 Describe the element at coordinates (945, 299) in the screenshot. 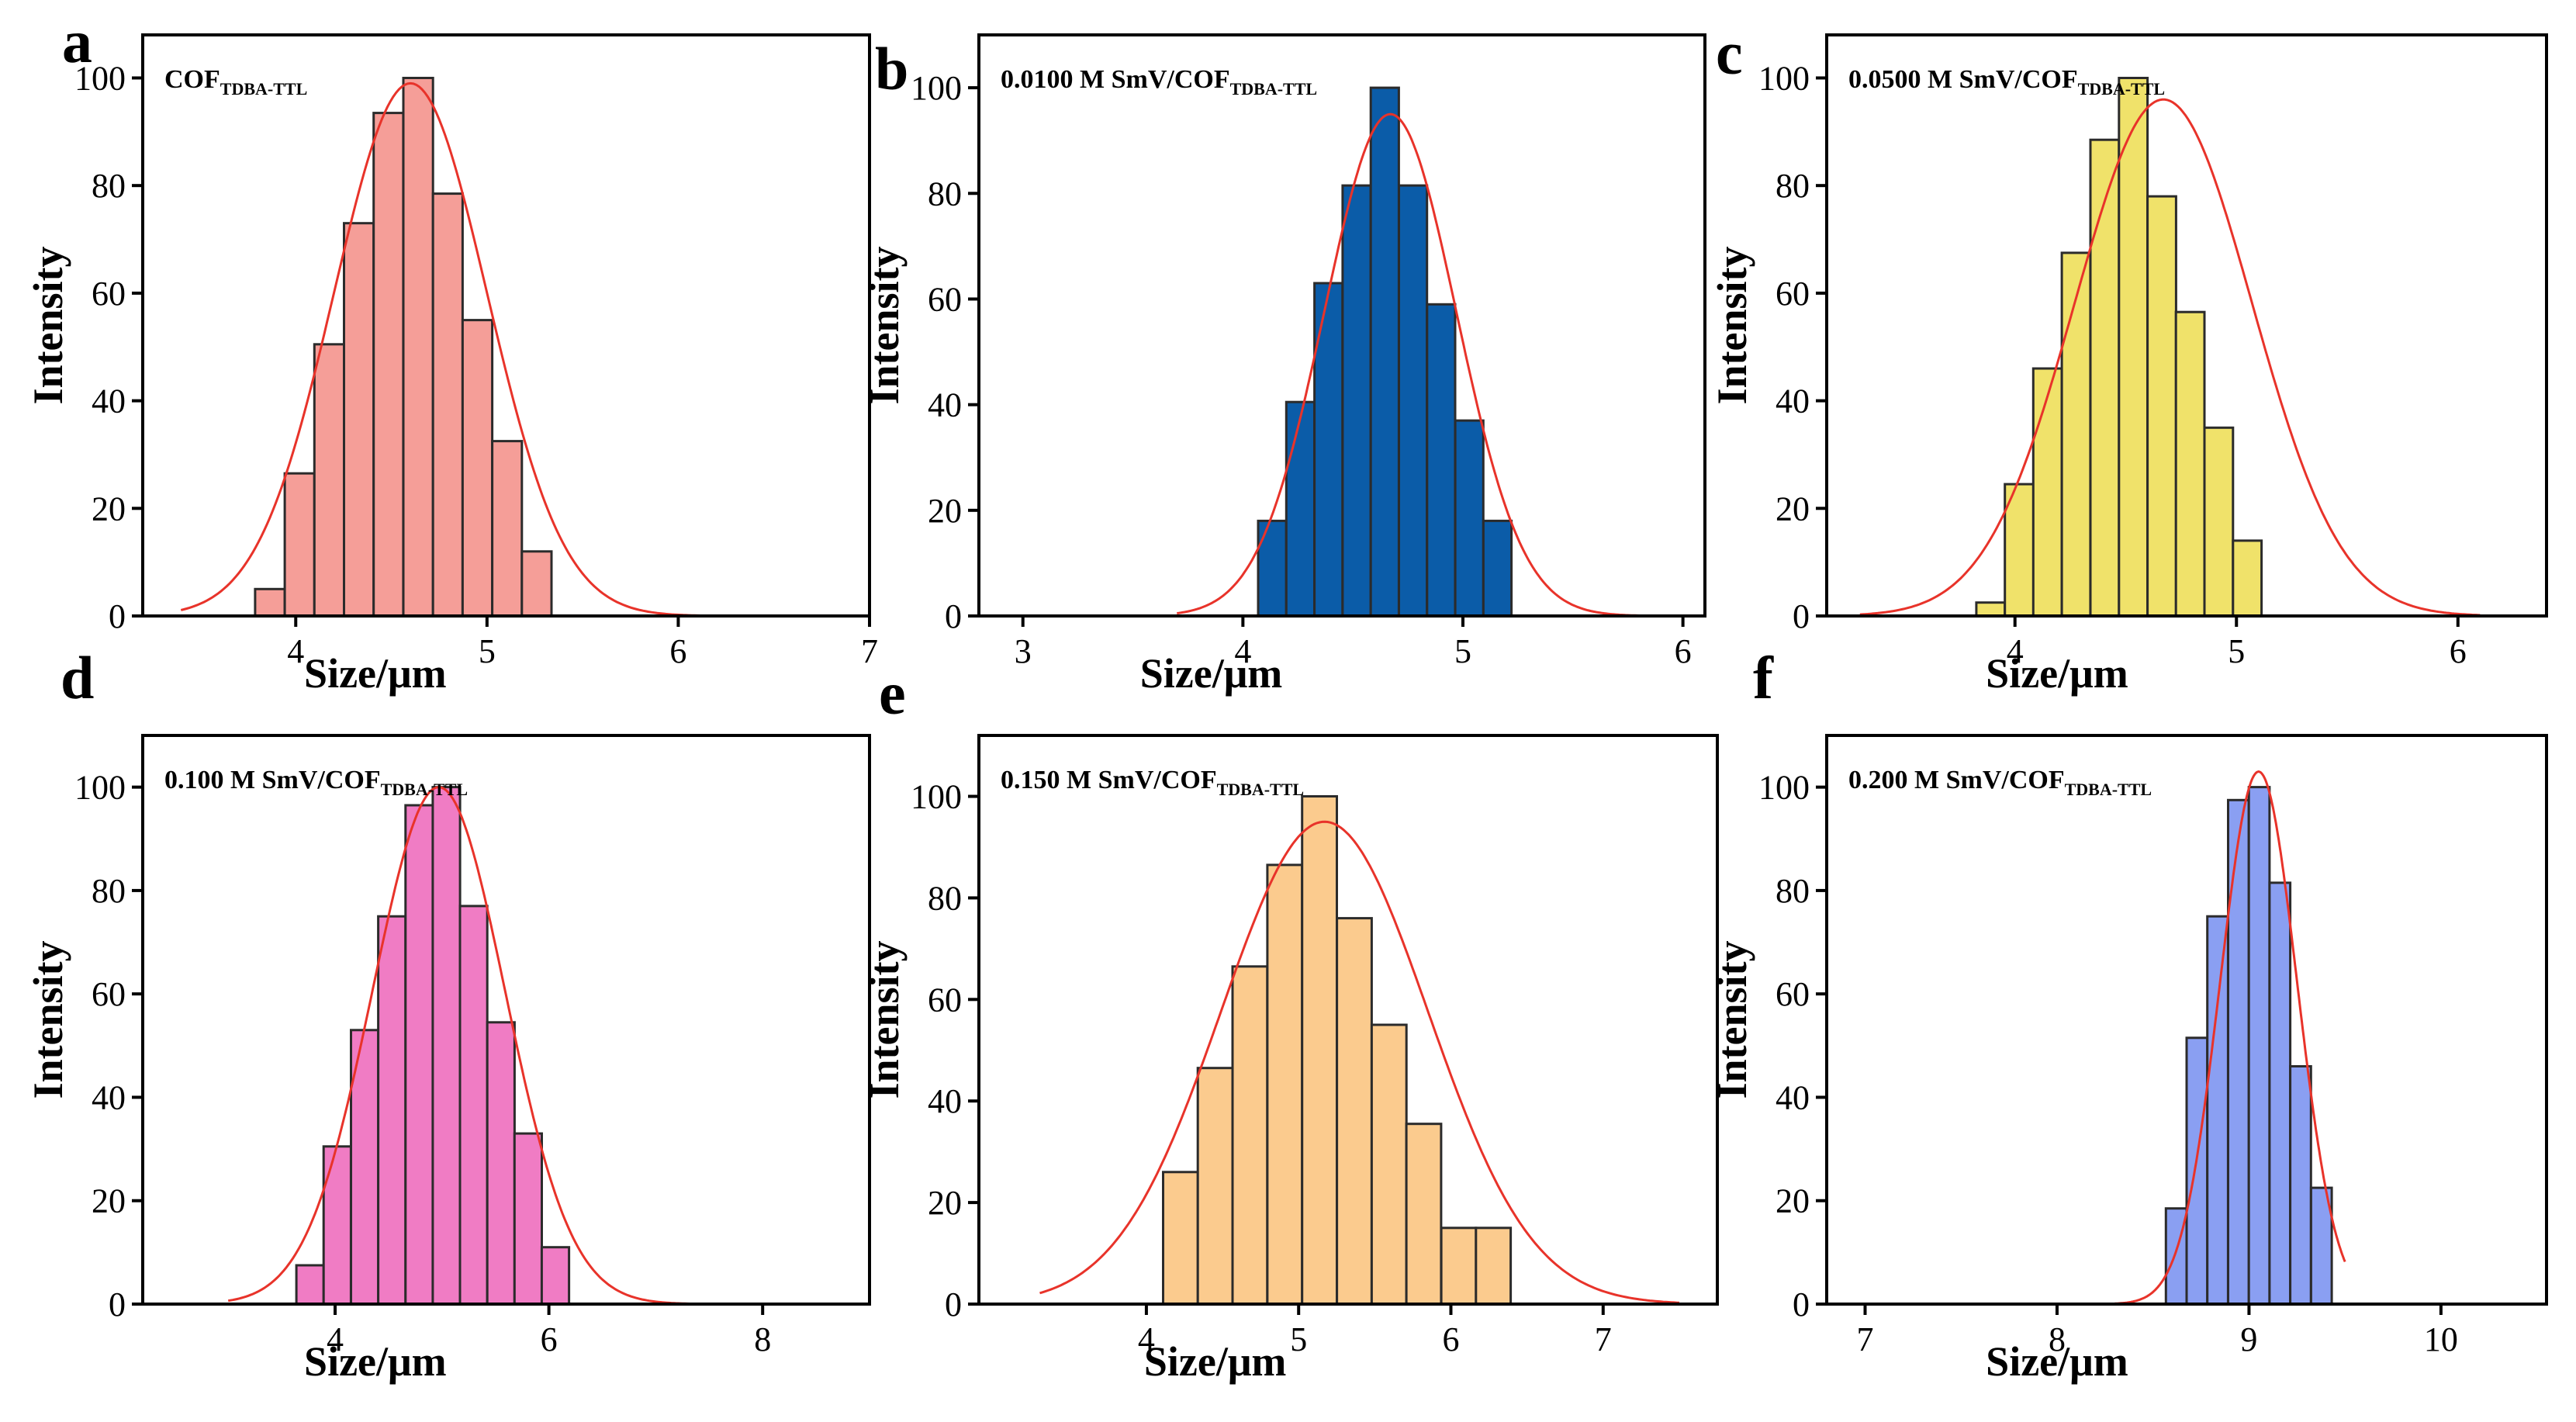

I see `y-tick-label-b-60: 60` at that location.